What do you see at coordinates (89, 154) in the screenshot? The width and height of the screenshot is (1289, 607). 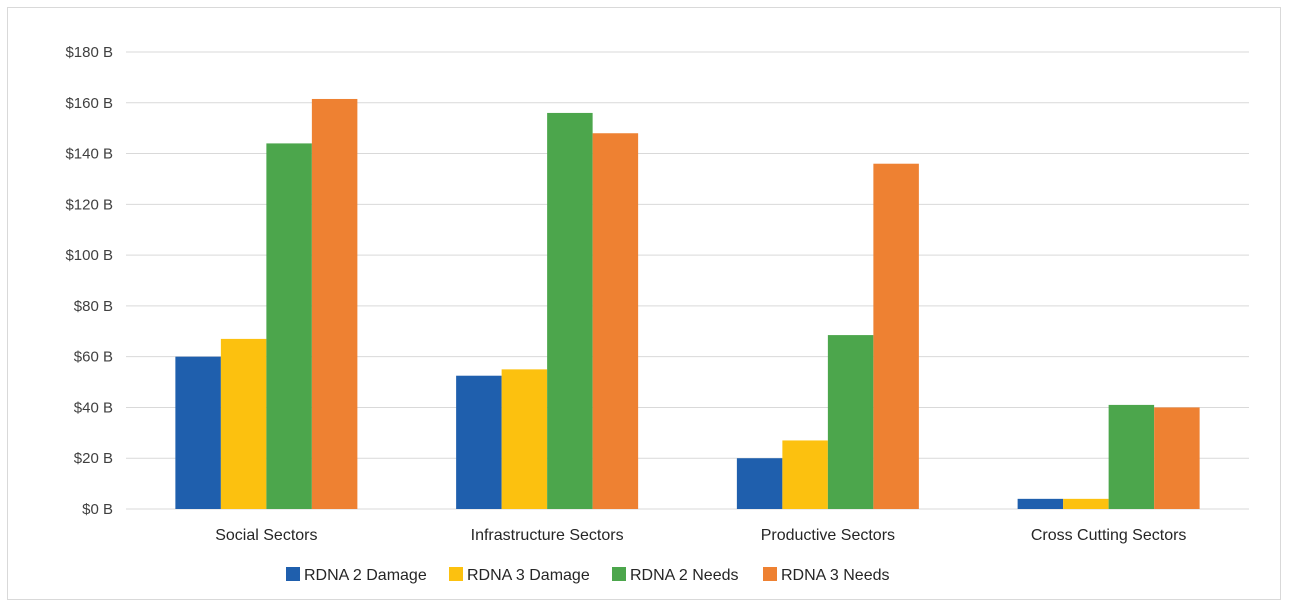 I see `y-tick-label: $140 B` at bounding box center [89, 154].